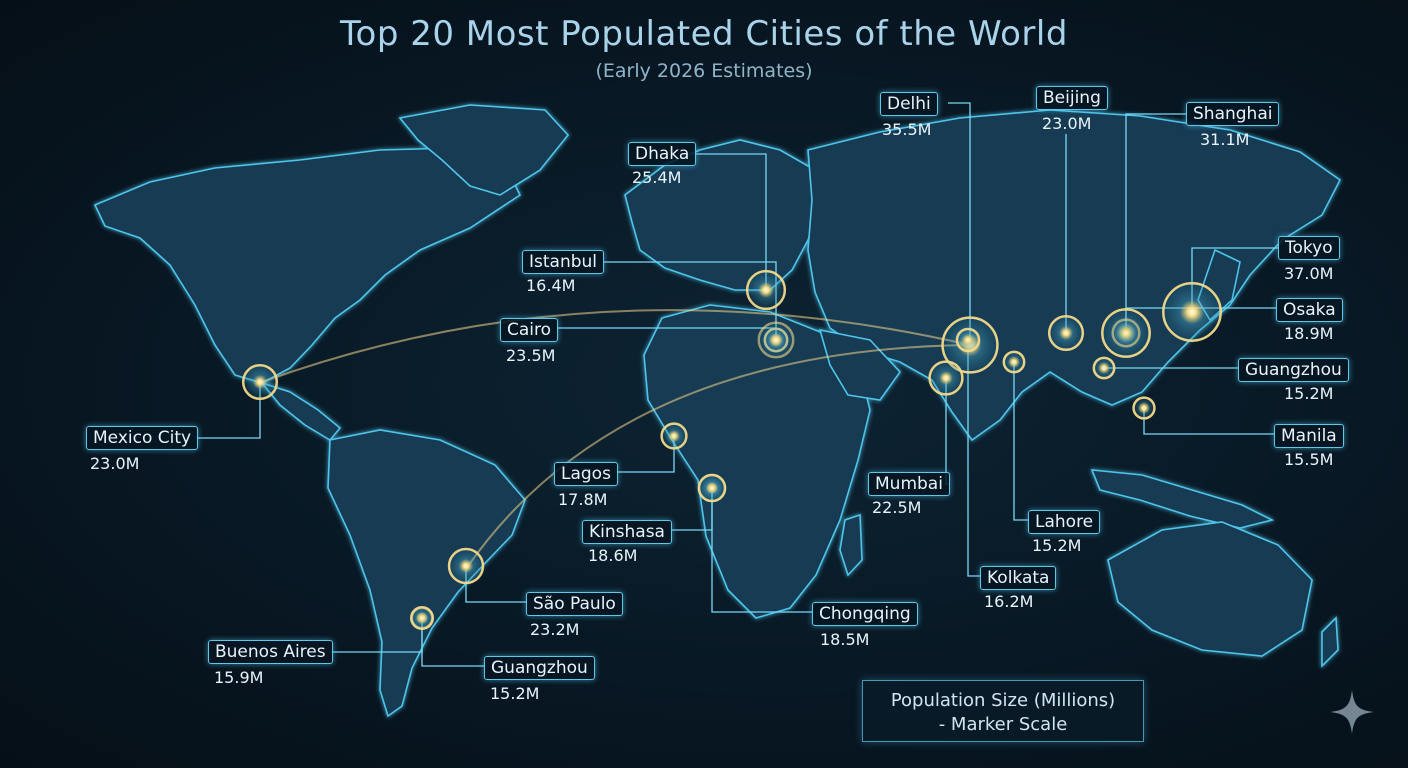 The image size is (1408, 768). I want to click on city-name-kolkata: Kolkata, so click(1018, 578).